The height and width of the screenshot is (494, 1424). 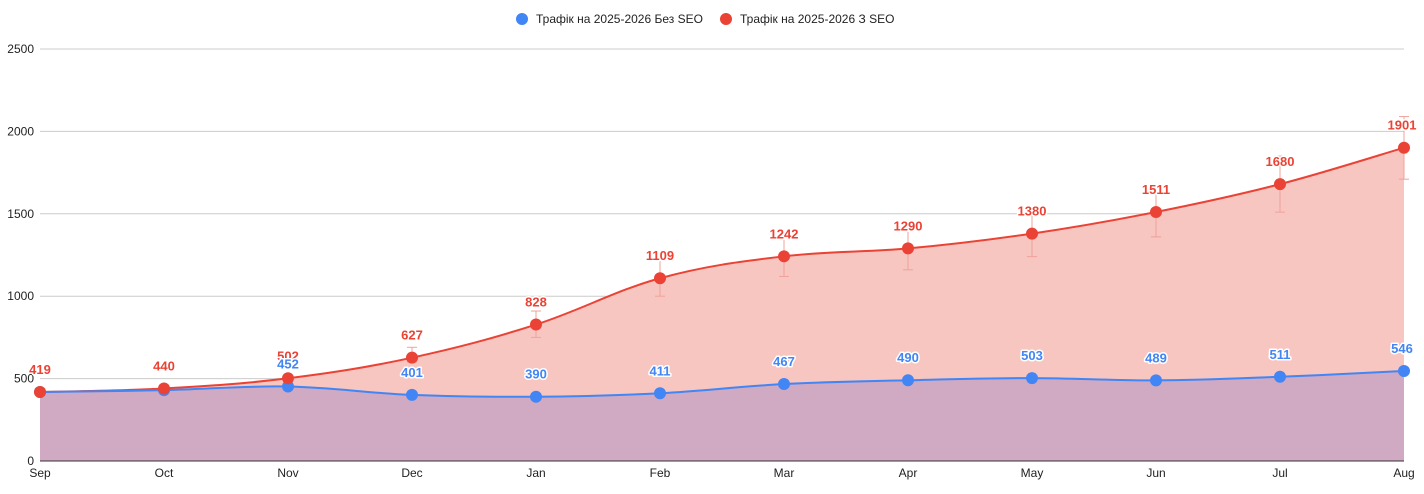 What do you see at coordinates (660, 370) in the screenshot?
I see `data-label-series-1: 411` at bounding box center [660, 370].